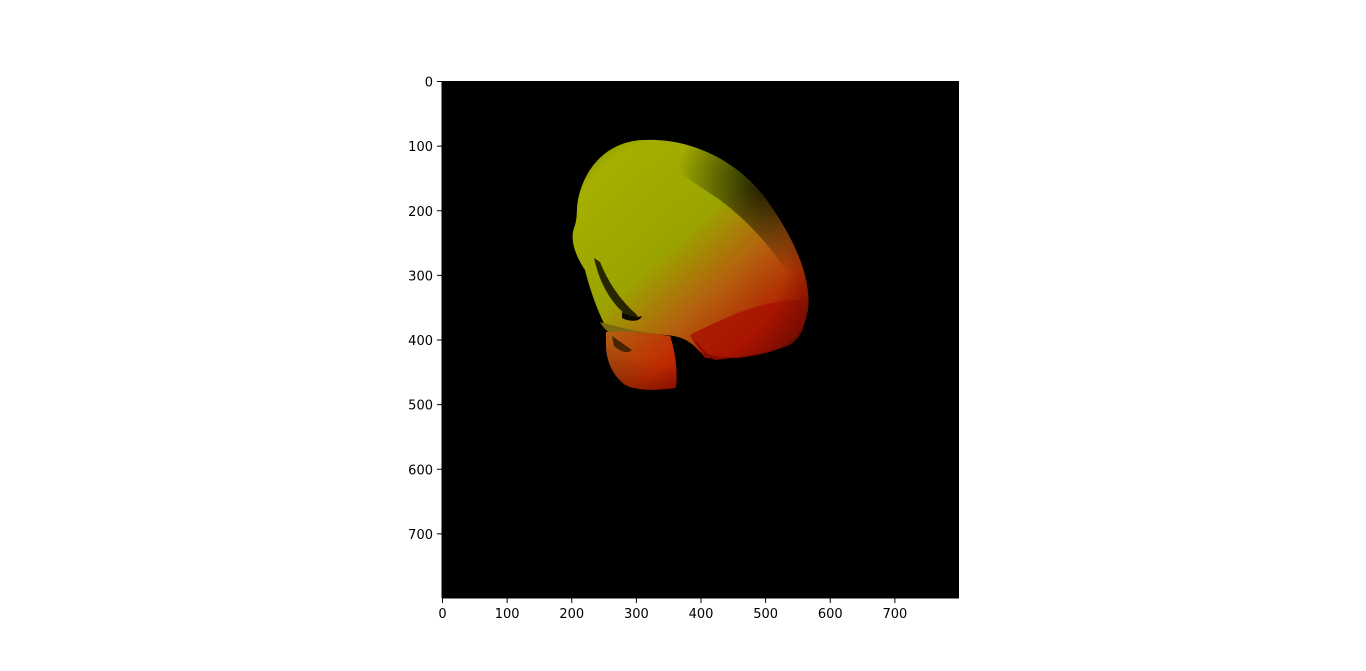  Describe the element at coordinates (690, 265) in the screenshot. I see `rendered-skull-icon` at that location.